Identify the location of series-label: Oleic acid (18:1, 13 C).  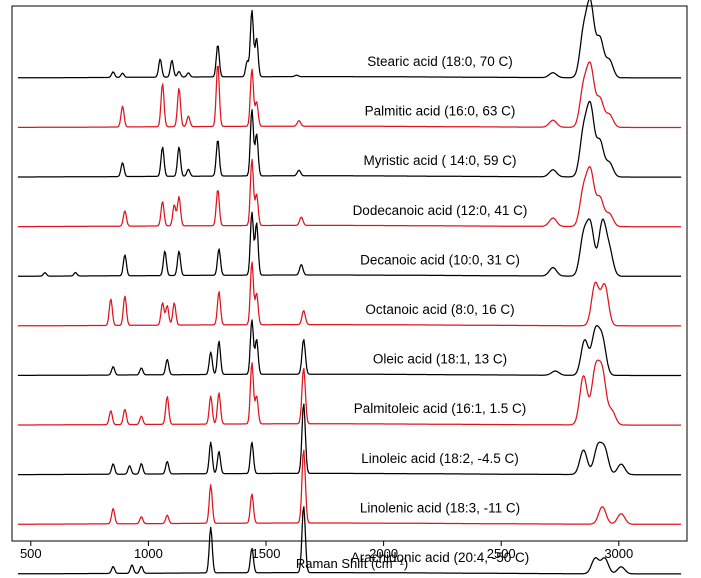
(440, 359).